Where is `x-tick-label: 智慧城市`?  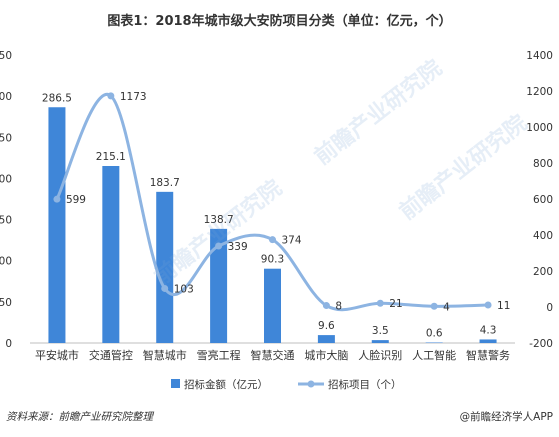 x-tick-label: 智慧城市 is located at coordinates (165, 355).